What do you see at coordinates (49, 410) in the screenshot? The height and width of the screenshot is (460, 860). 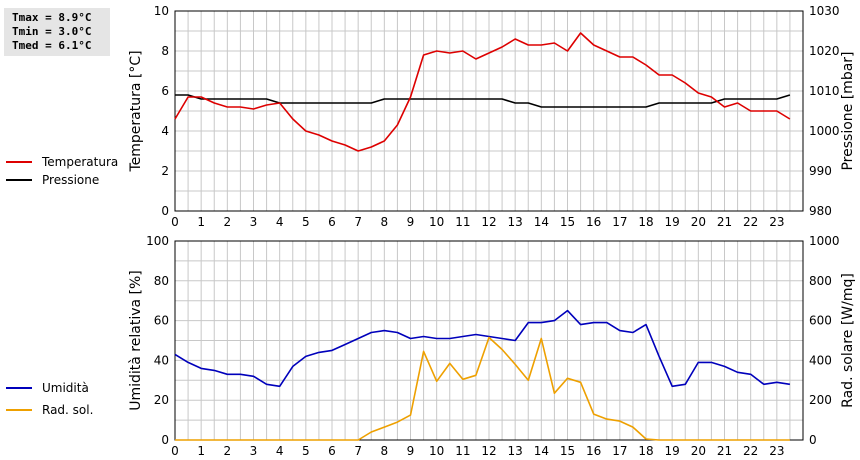 I see `legend-solar: Rad. sol.` at bounding box center [49, 410].